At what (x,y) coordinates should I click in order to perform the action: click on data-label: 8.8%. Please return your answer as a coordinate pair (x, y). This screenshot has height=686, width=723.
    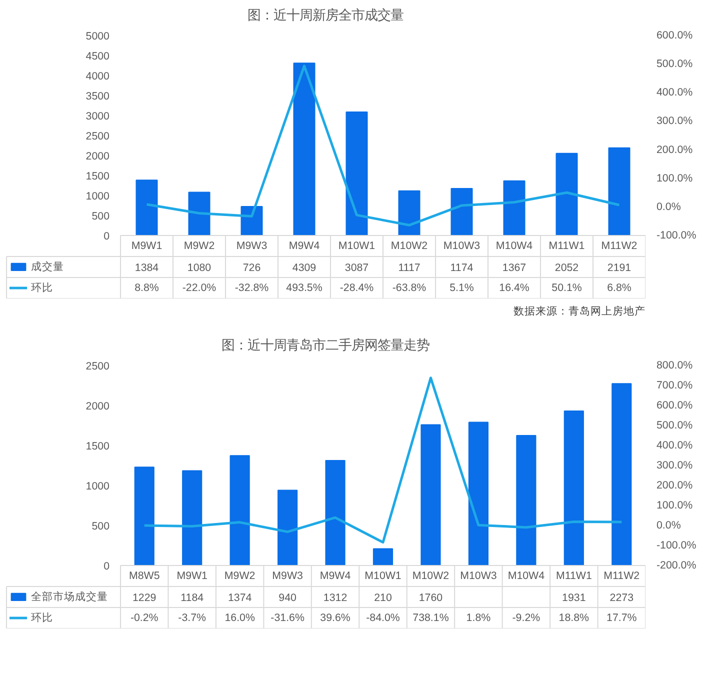
    Looking at the image, I should click on (147, 288).